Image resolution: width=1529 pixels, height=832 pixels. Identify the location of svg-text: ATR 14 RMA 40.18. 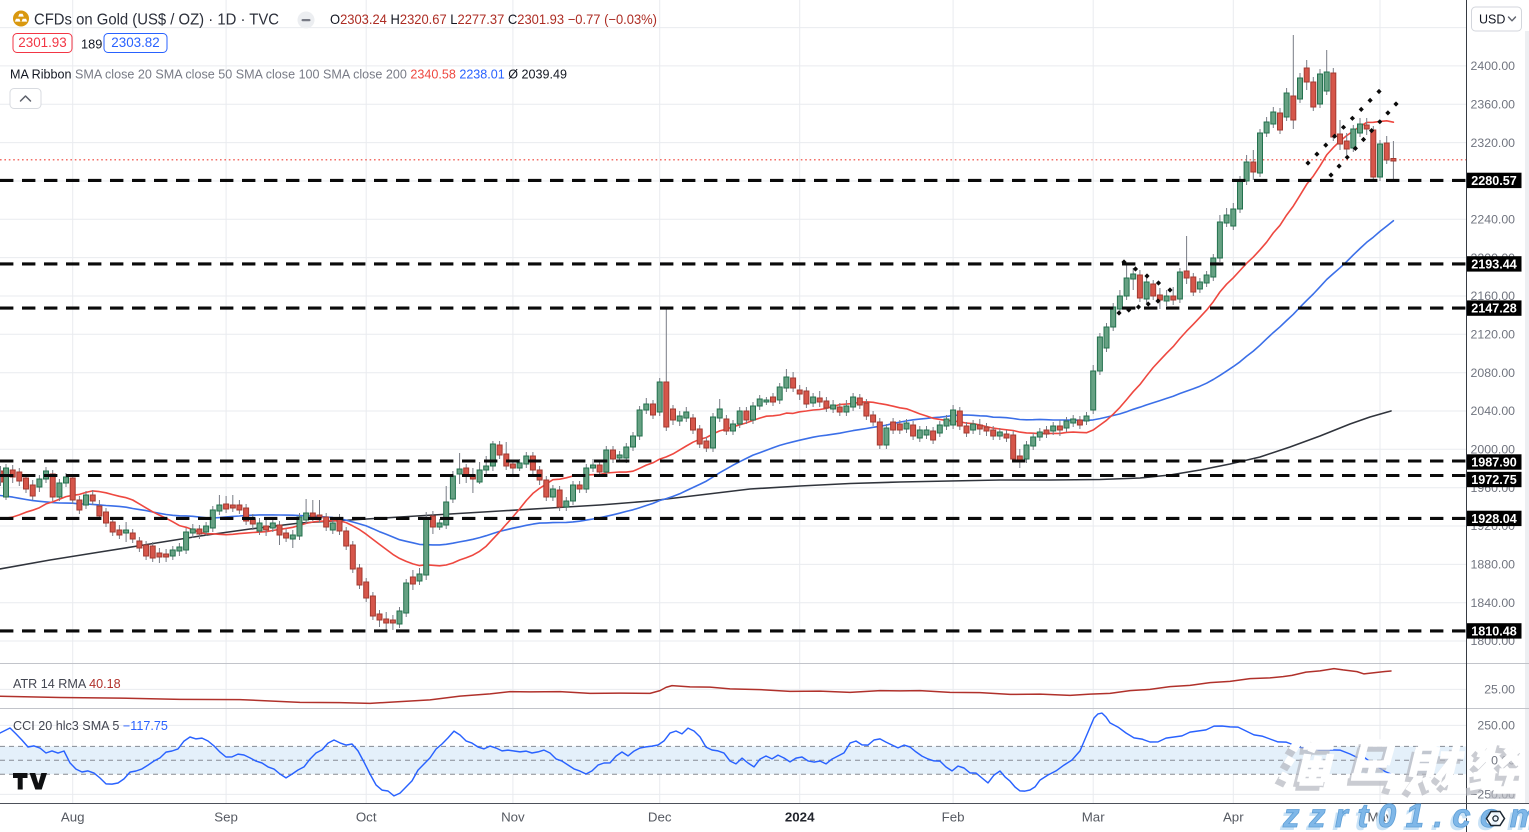
(67, 684).